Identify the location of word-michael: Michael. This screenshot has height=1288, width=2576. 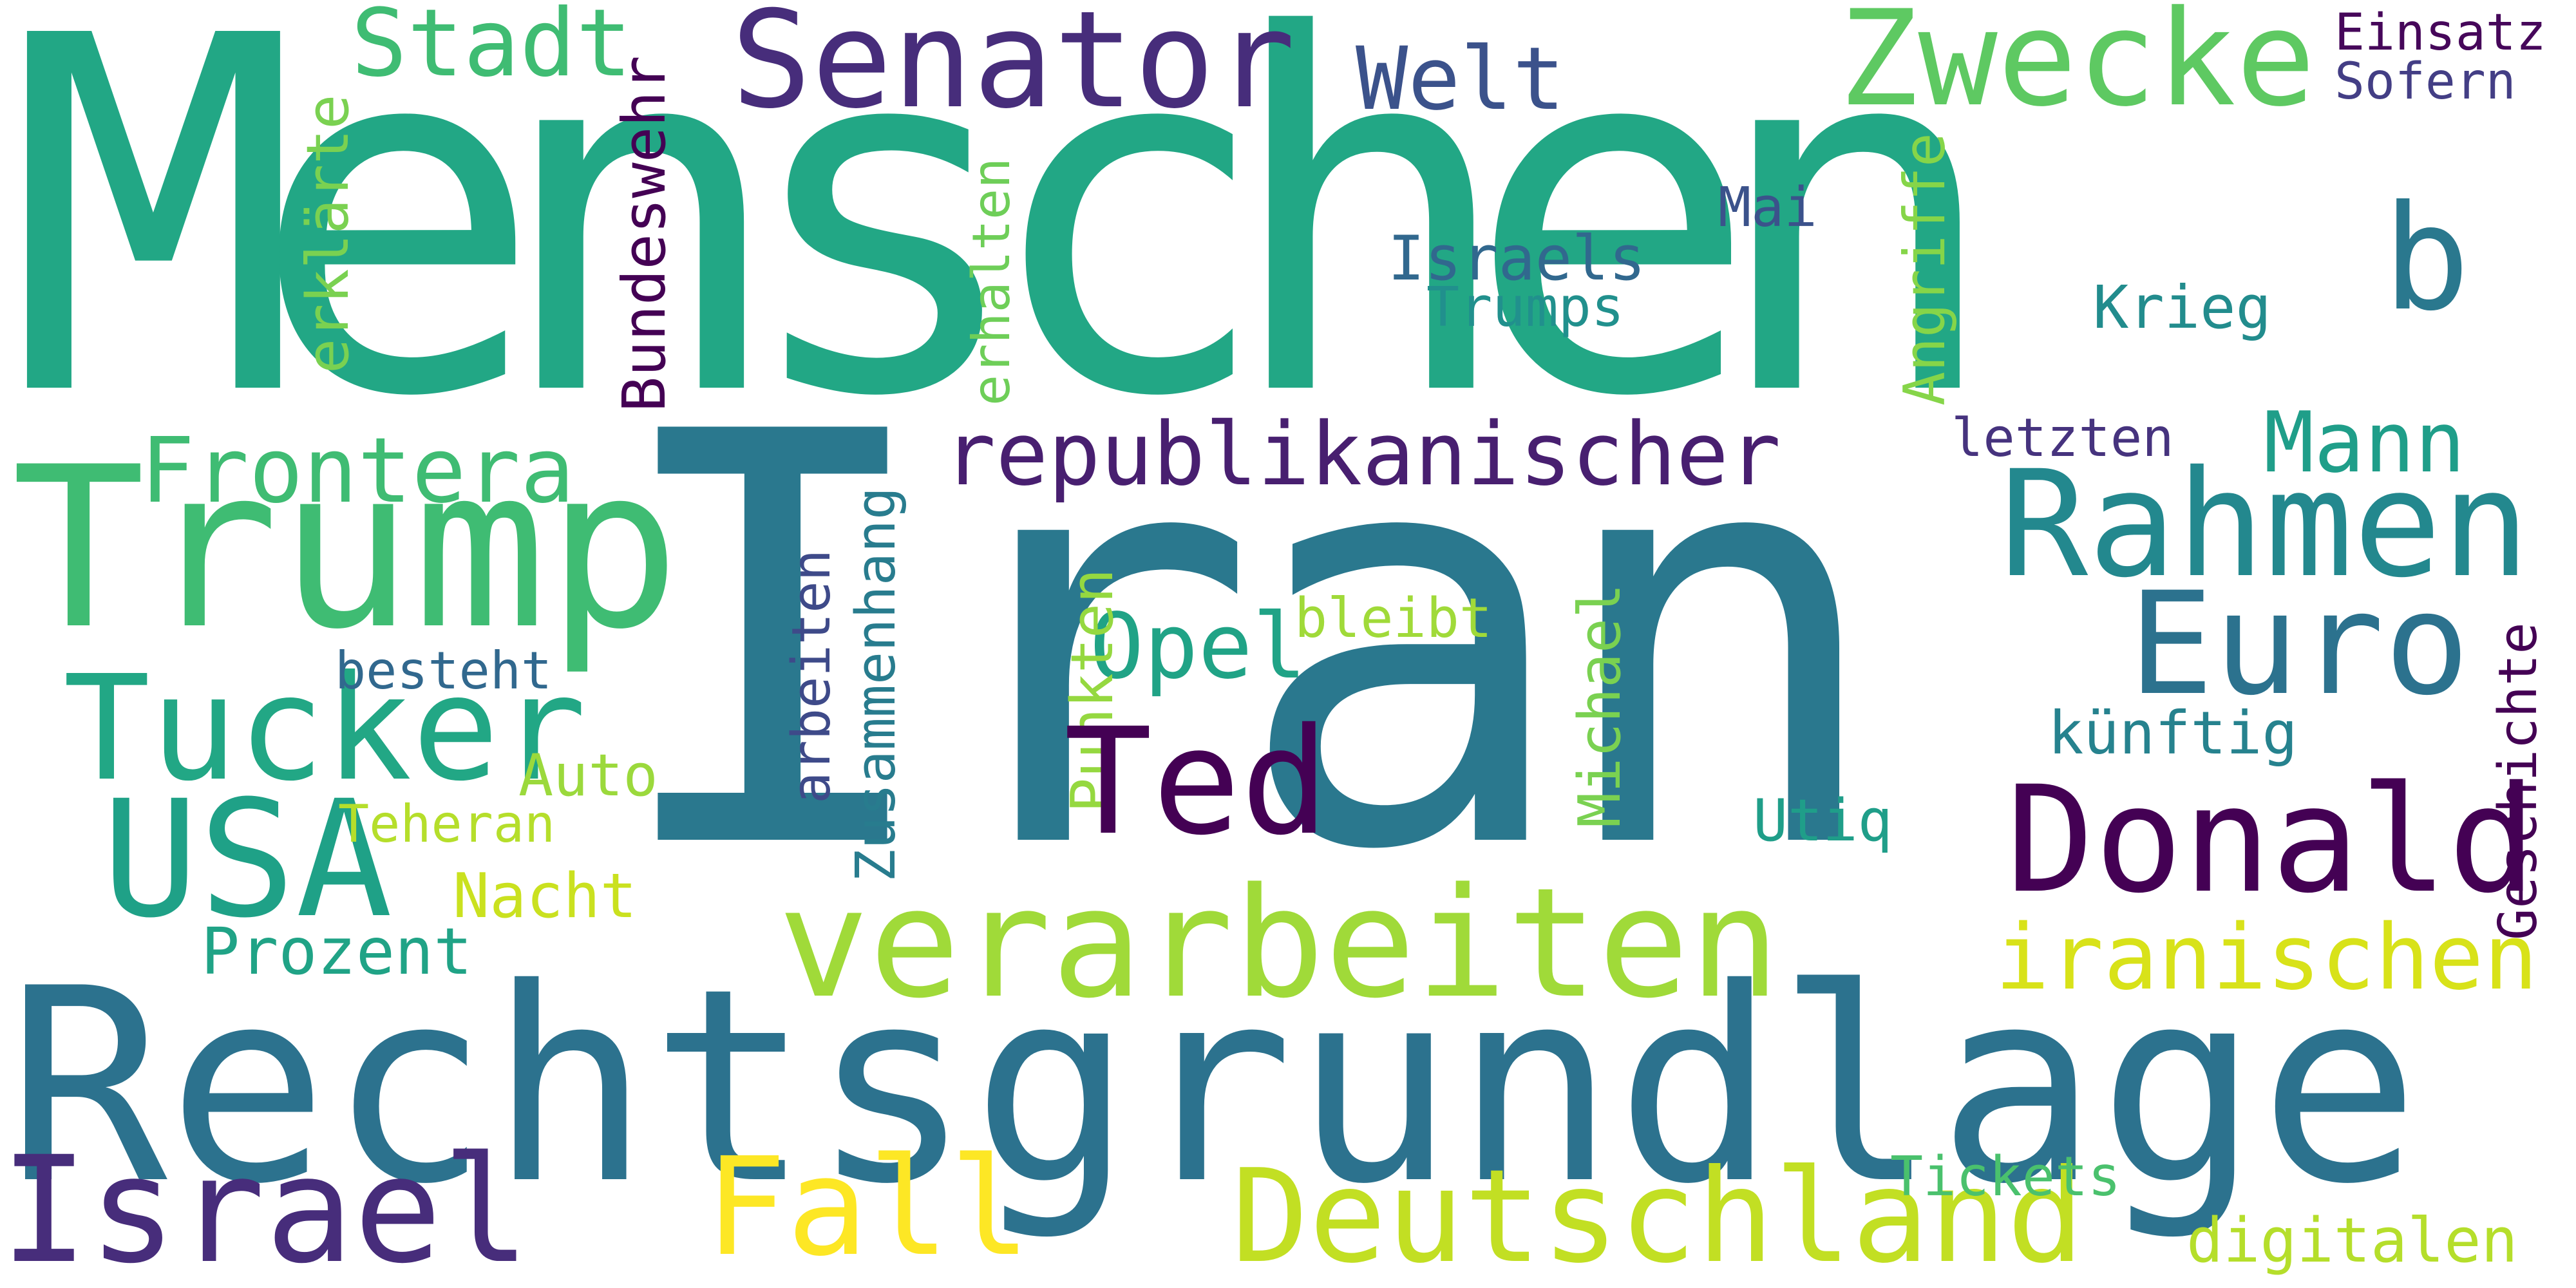
(1600, 706).